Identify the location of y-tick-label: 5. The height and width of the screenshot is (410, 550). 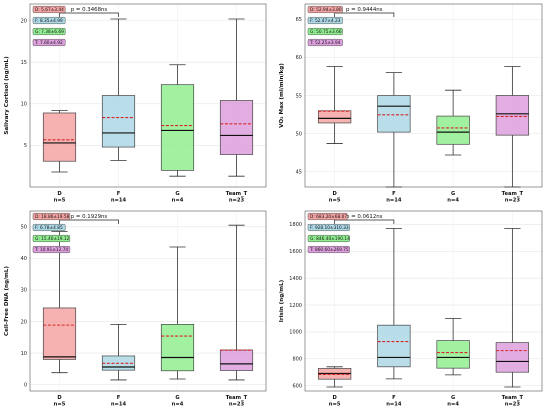
(25, 146).